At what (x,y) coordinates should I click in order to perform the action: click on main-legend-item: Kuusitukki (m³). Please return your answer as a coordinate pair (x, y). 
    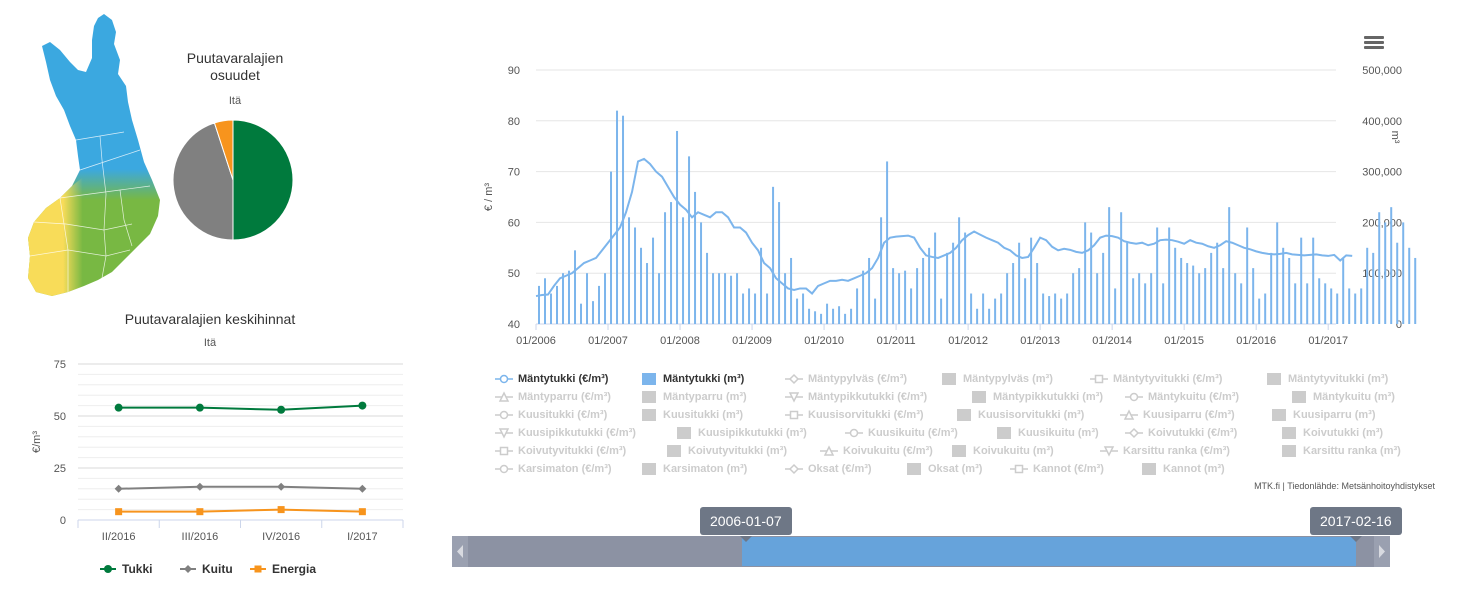
    Looking at the image, I should click on (691, 415).